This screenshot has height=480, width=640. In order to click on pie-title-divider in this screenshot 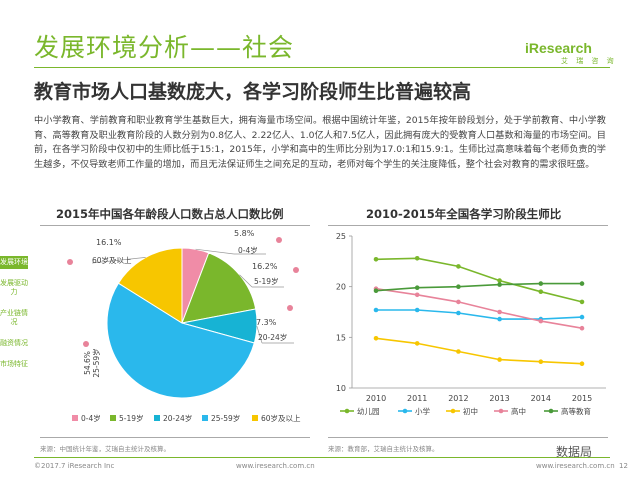, I will do `click(175, 225)`.